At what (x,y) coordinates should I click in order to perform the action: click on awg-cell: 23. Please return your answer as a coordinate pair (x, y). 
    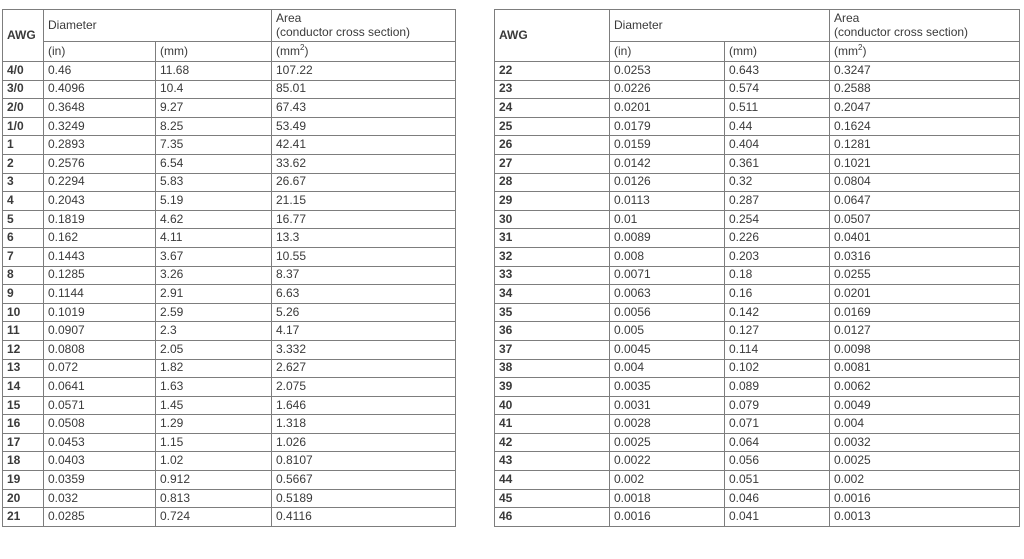
    Looking at the image, I should click on (552, 89).